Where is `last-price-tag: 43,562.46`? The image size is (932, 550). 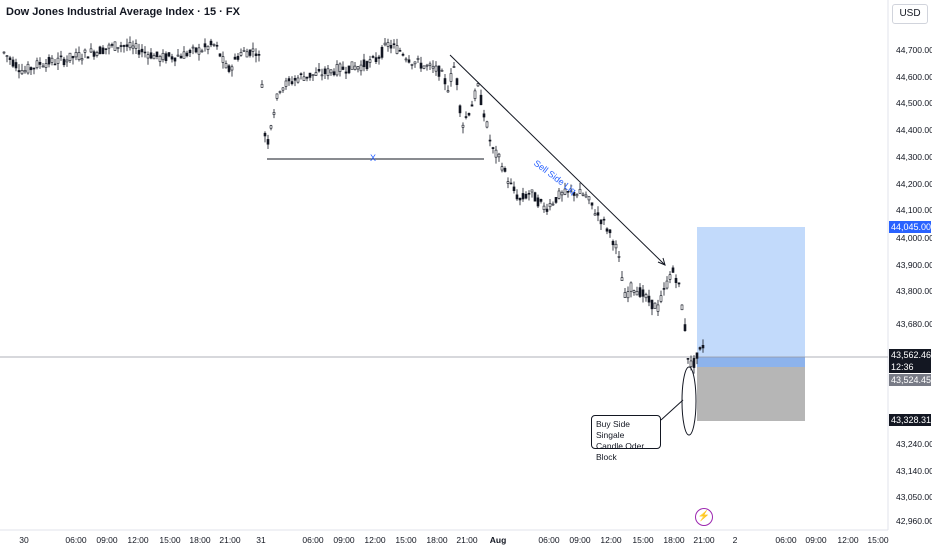
last-price-tag: 43,562.46 is located at coordinates (910, 355).